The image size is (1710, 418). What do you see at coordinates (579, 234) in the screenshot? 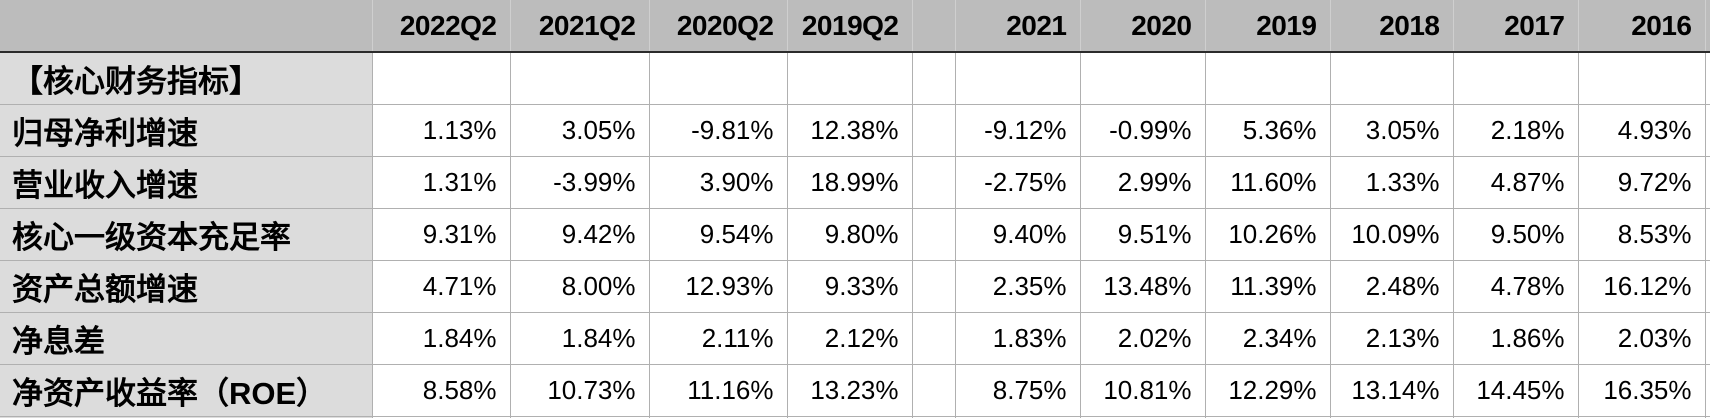
I see `value-cell: 9.42%` at bounding box center [579, 234].